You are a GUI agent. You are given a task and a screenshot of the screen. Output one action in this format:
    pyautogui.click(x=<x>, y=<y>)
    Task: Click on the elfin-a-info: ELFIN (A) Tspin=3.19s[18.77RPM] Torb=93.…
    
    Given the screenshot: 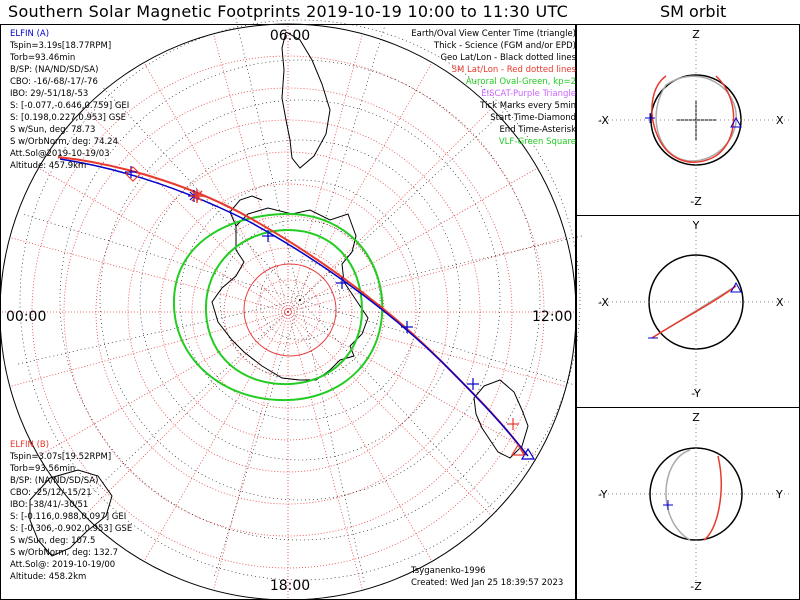 What is the action you would take?
    pyautogui.click(x=69, y=100)
    